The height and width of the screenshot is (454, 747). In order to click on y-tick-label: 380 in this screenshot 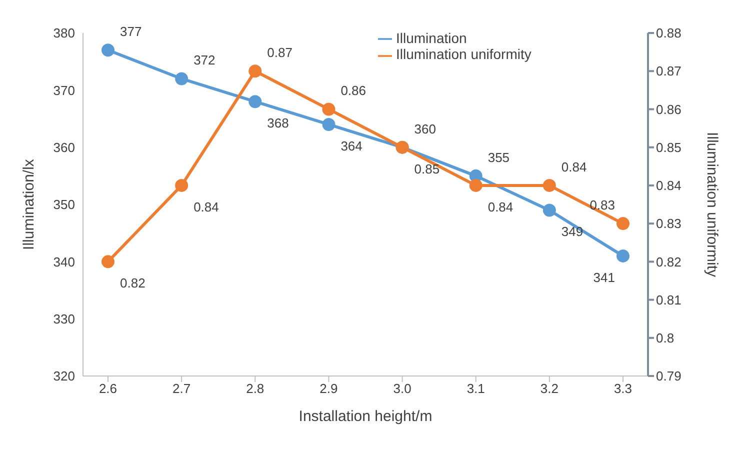, I will do `click(64, 33)`.